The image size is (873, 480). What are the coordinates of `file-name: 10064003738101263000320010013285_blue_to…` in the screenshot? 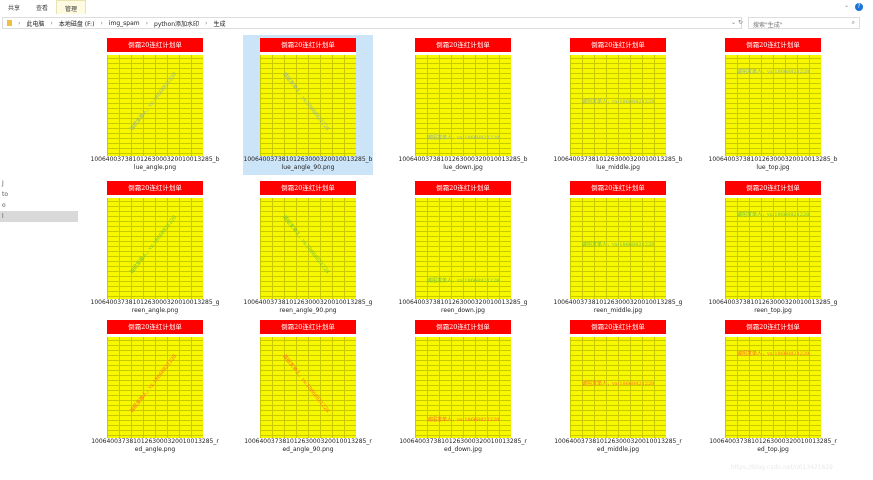 It's located at (773, 163).